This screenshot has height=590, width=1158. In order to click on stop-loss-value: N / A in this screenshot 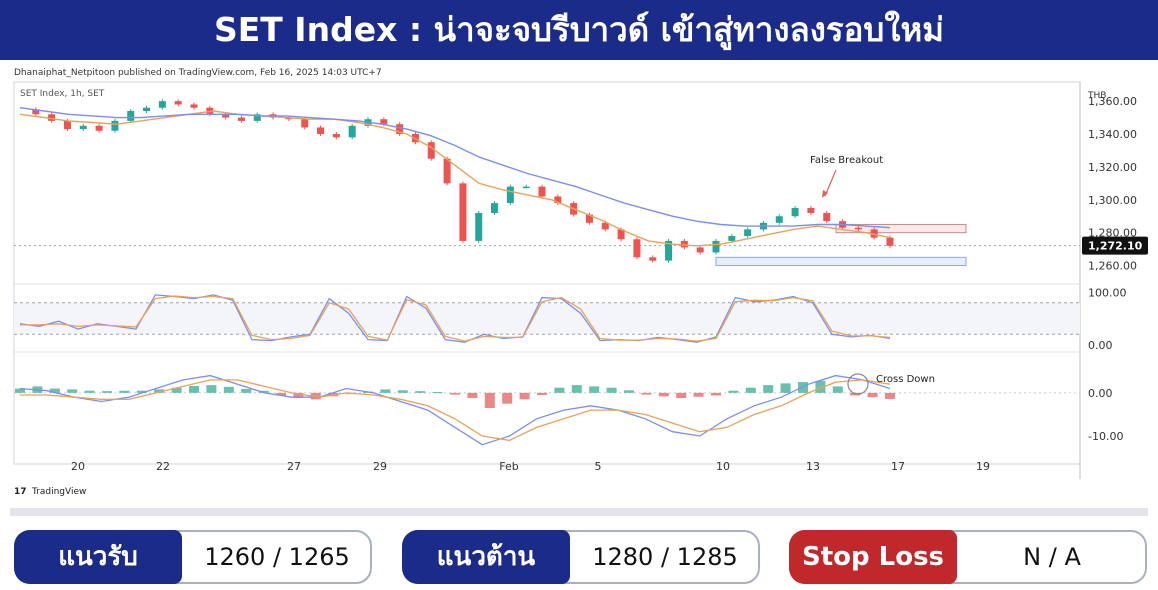, I will do `click(1052, 557)`.